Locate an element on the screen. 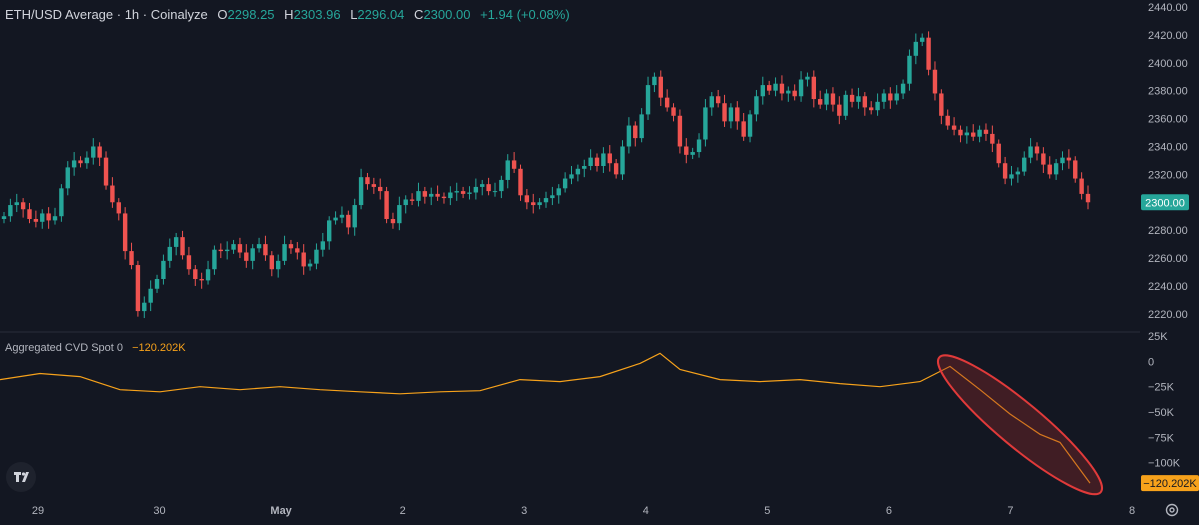  indicator-label: Aggregated CVD Spot 0 is located at coordinates (64, 348).